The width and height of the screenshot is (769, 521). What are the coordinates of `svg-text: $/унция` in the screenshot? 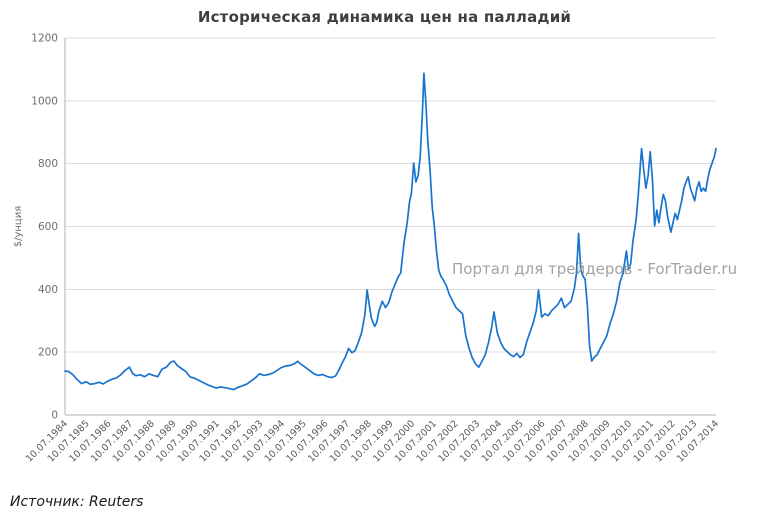 It's located at (18, 227).